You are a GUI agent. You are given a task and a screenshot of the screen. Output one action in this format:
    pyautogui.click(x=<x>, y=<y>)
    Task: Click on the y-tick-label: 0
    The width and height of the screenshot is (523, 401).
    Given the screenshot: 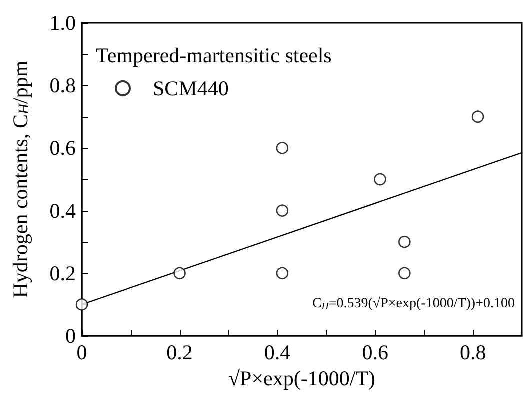 What is the action you would take?
    pyautogui.click(x=71, y=336)
    